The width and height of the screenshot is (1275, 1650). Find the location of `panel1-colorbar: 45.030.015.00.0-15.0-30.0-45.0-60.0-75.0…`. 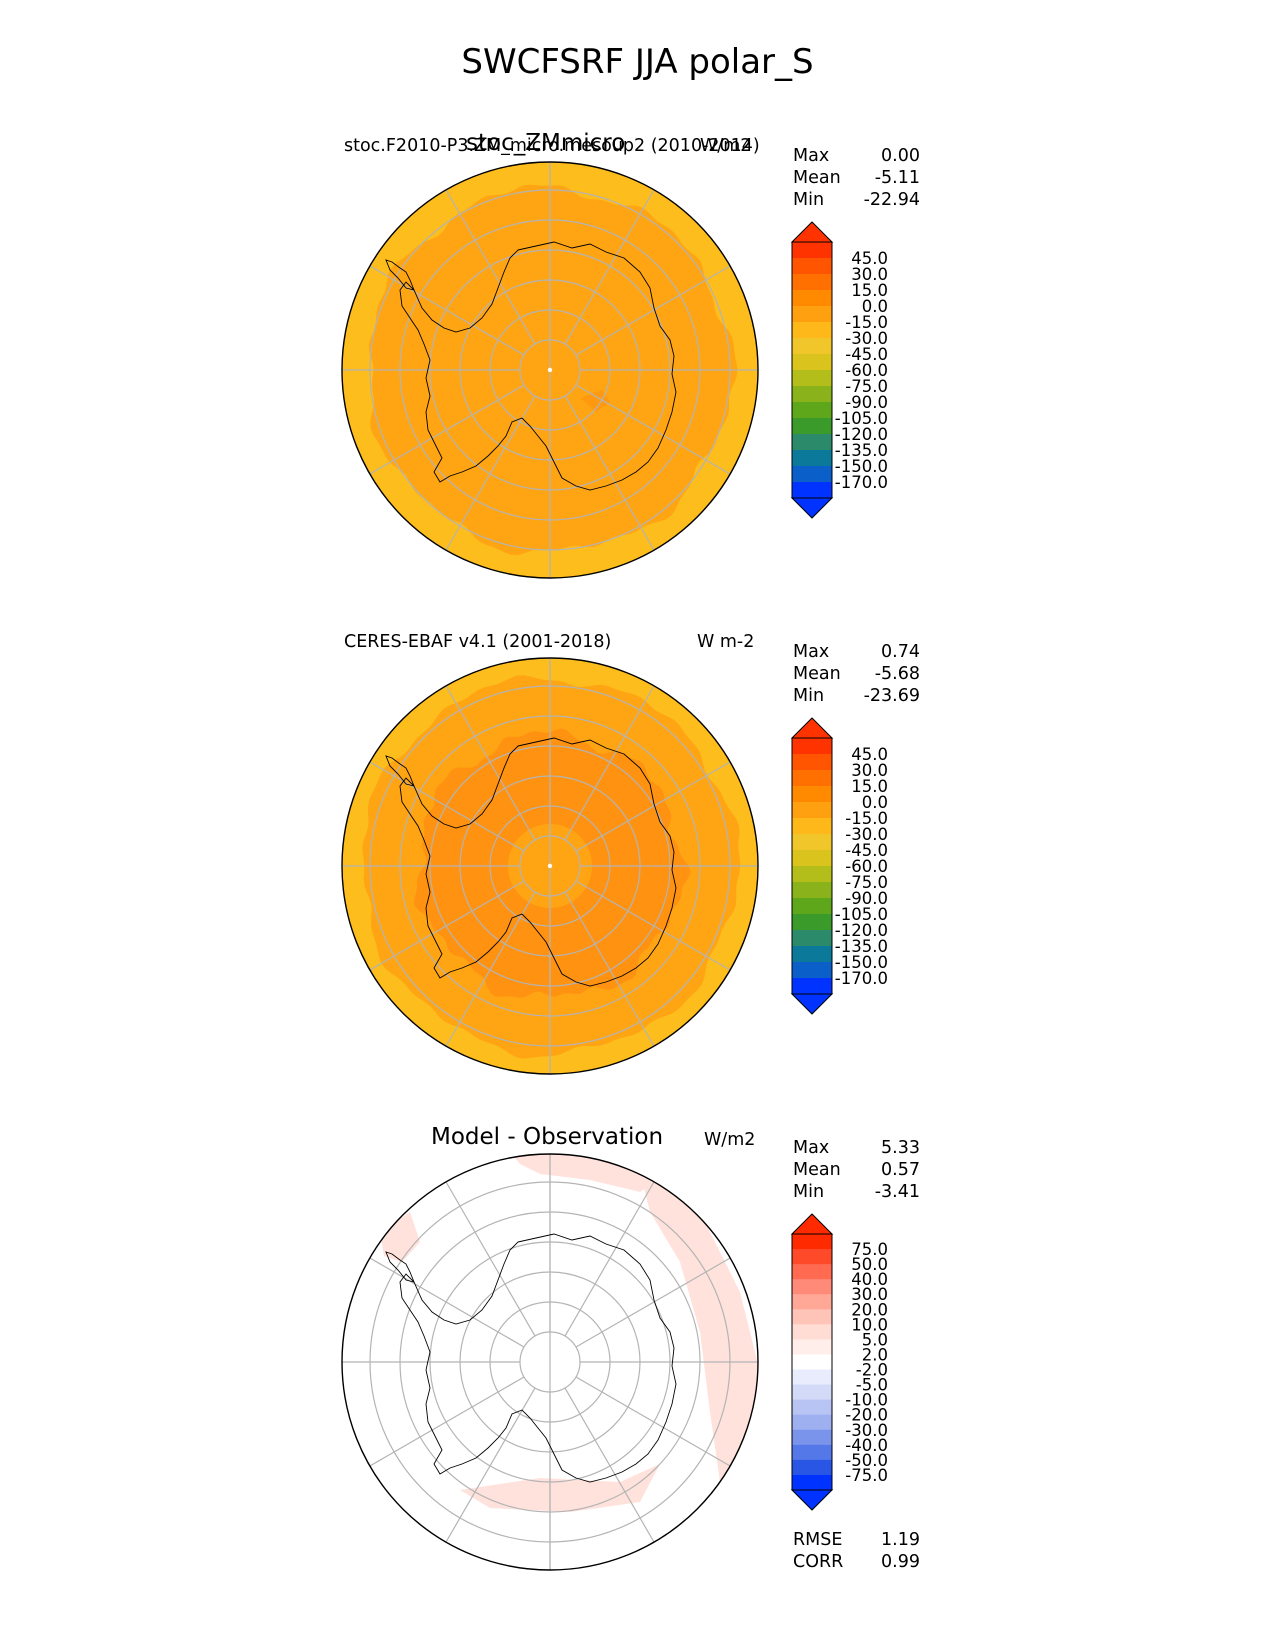

panel1-colorbar: 45.030.015.00.0-15.0-30.0-45.0-60.0-75.0… is located at coordinates (839, 370).